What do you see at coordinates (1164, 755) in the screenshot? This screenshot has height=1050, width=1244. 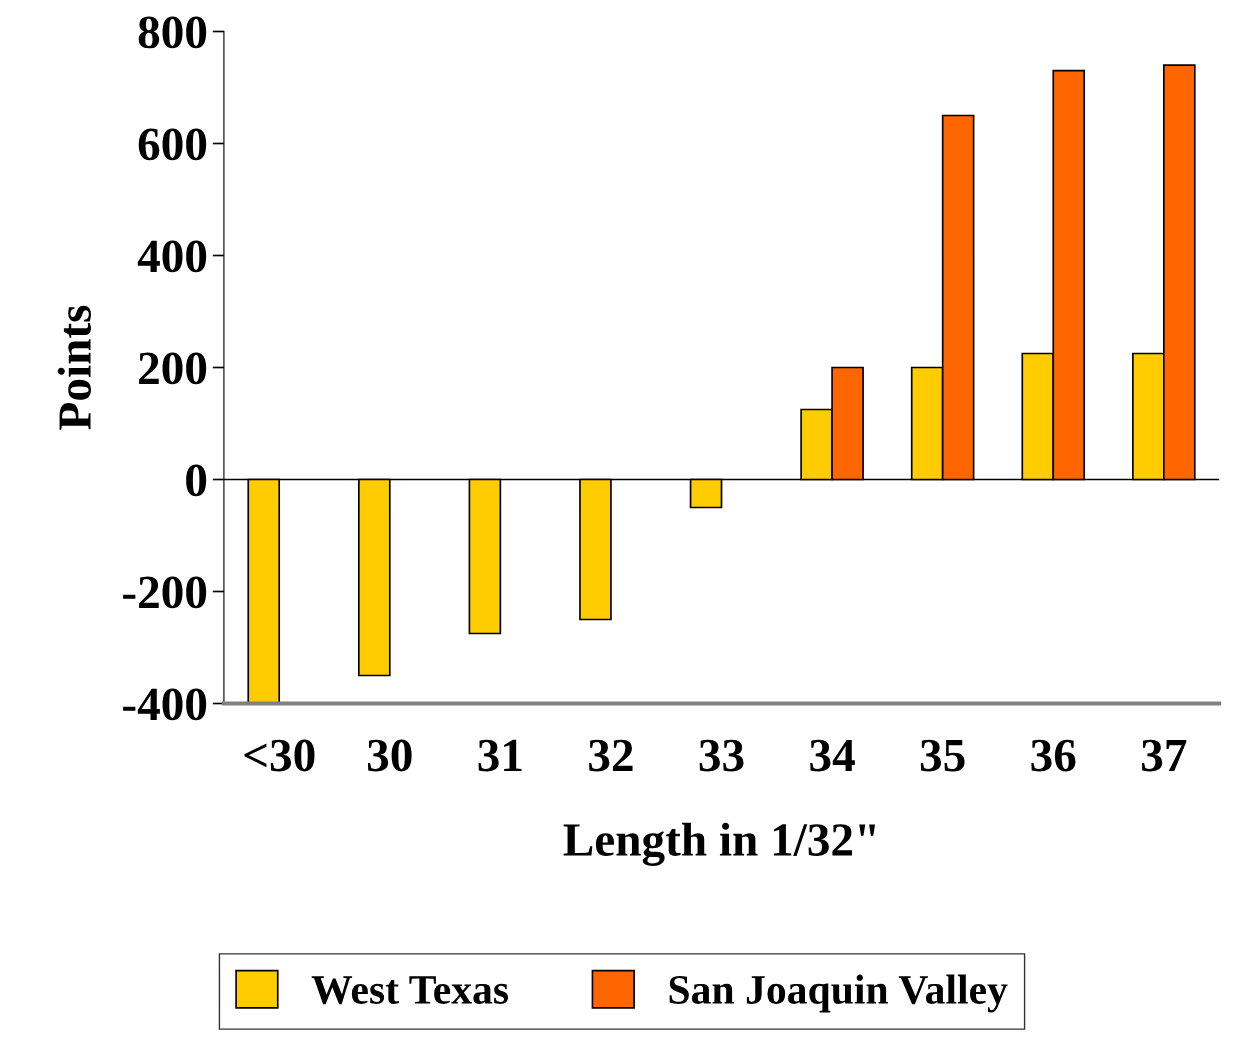 I see `x-tick-label: 37` at bounding box center [1164, 755].